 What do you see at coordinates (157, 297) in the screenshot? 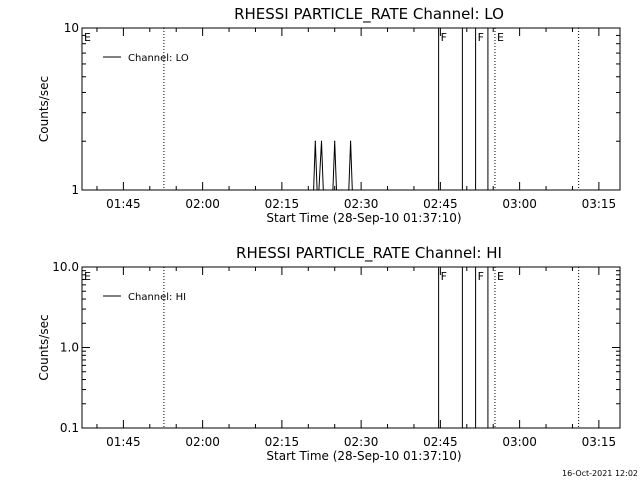
I see `legend-entry: Channel: HI` at bounding box center [157, 297].